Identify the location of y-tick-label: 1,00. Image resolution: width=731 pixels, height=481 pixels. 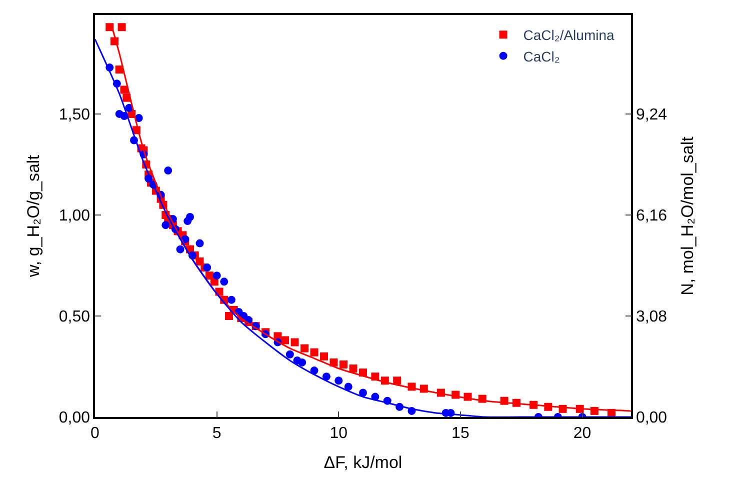
(74, 216).